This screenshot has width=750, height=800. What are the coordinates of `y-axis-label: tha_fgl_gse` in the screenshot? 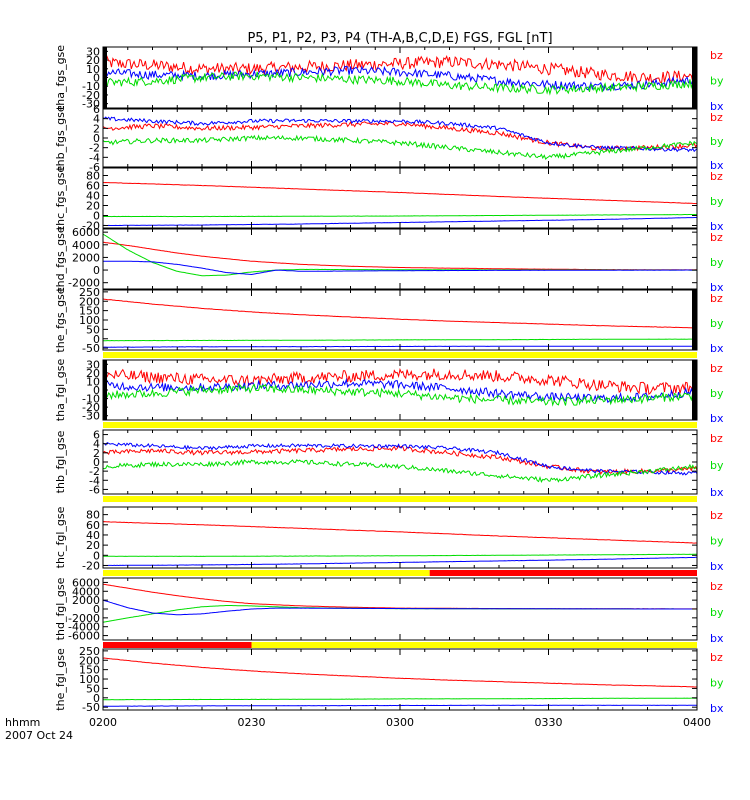 It's located at (60, 390).